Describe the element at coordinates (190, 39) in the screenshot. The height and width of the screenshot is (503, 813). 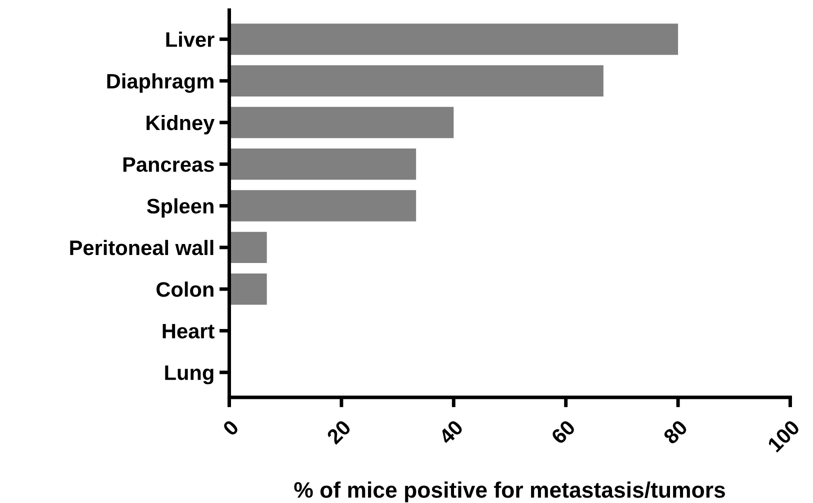
I see `y-tick-label: Liver` at that location.